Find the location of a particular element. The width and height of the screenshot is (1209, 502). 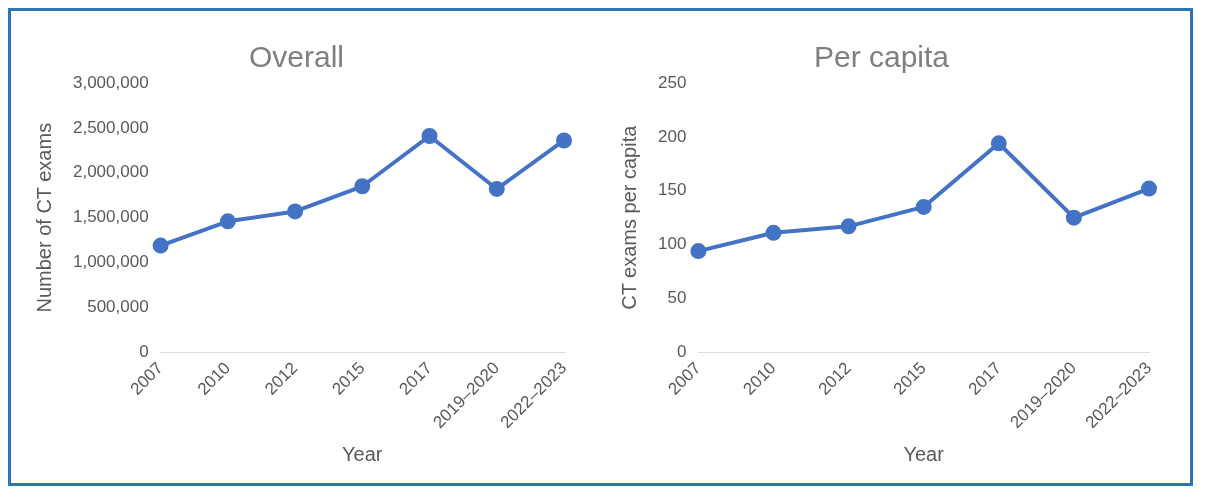

y-tick-label: 150 is located at coordinates (672, 190).